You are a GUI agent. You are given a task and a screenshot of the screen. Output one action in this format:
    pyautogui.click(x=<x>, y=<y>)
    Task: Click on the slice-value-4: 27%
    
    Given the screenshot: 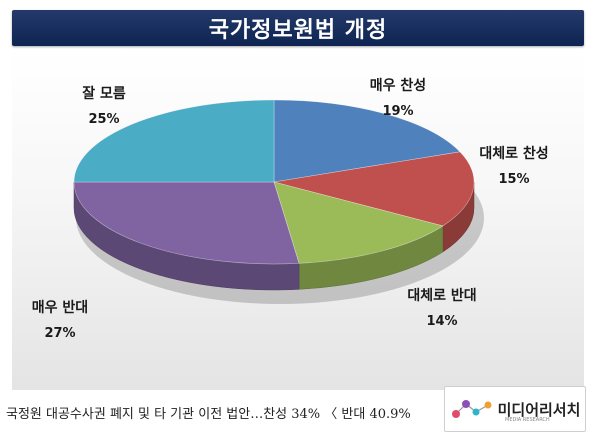 What is the action you would take?
    pyautogui.click(x=59, y=333)
    